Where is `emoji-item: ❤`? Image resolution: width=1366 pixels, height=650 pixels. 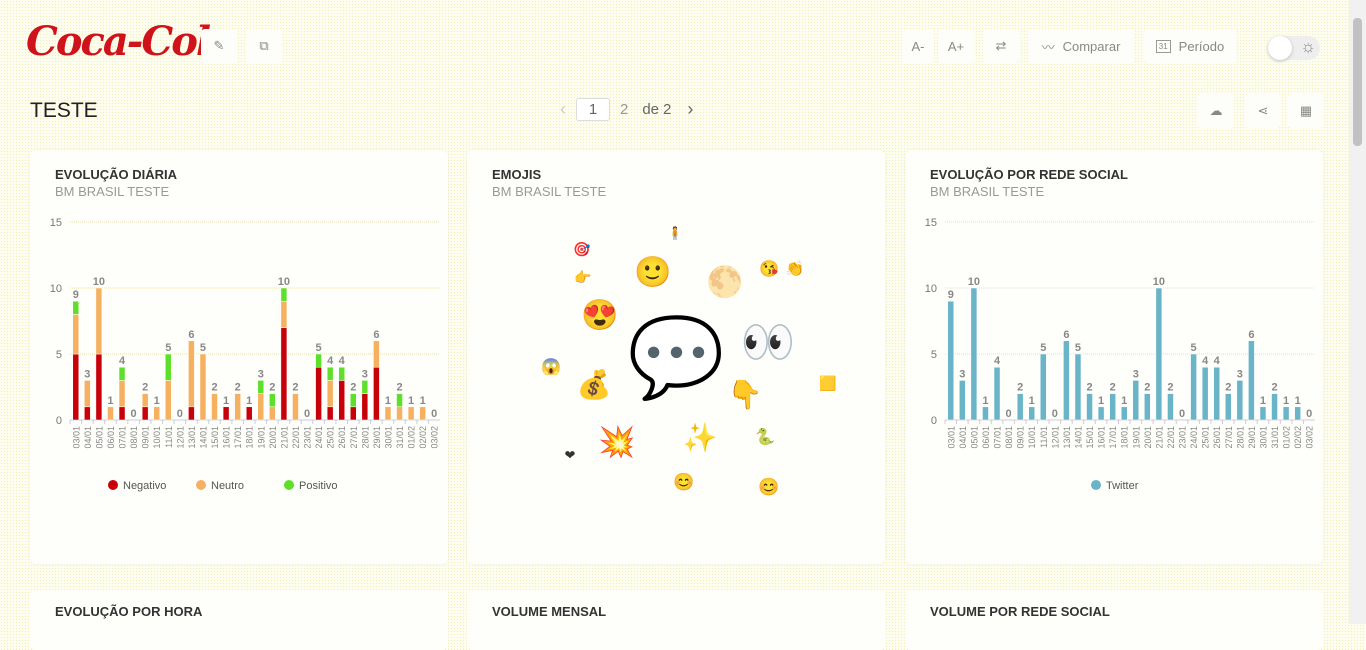 emoji-item: ❤ is located at coordinates (570, 455).